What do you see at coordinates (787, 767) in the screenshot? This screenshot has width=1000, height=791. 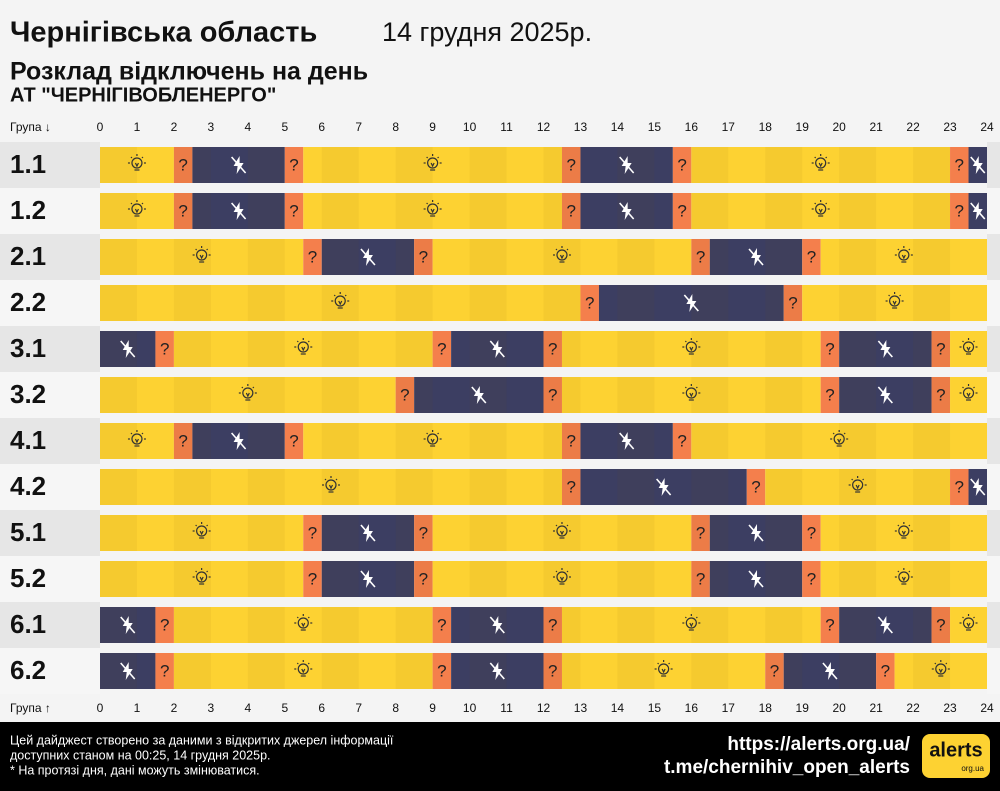 I see `footer-link: t.me/chernihiv_open_alerts` at bounding box center [787, 767].